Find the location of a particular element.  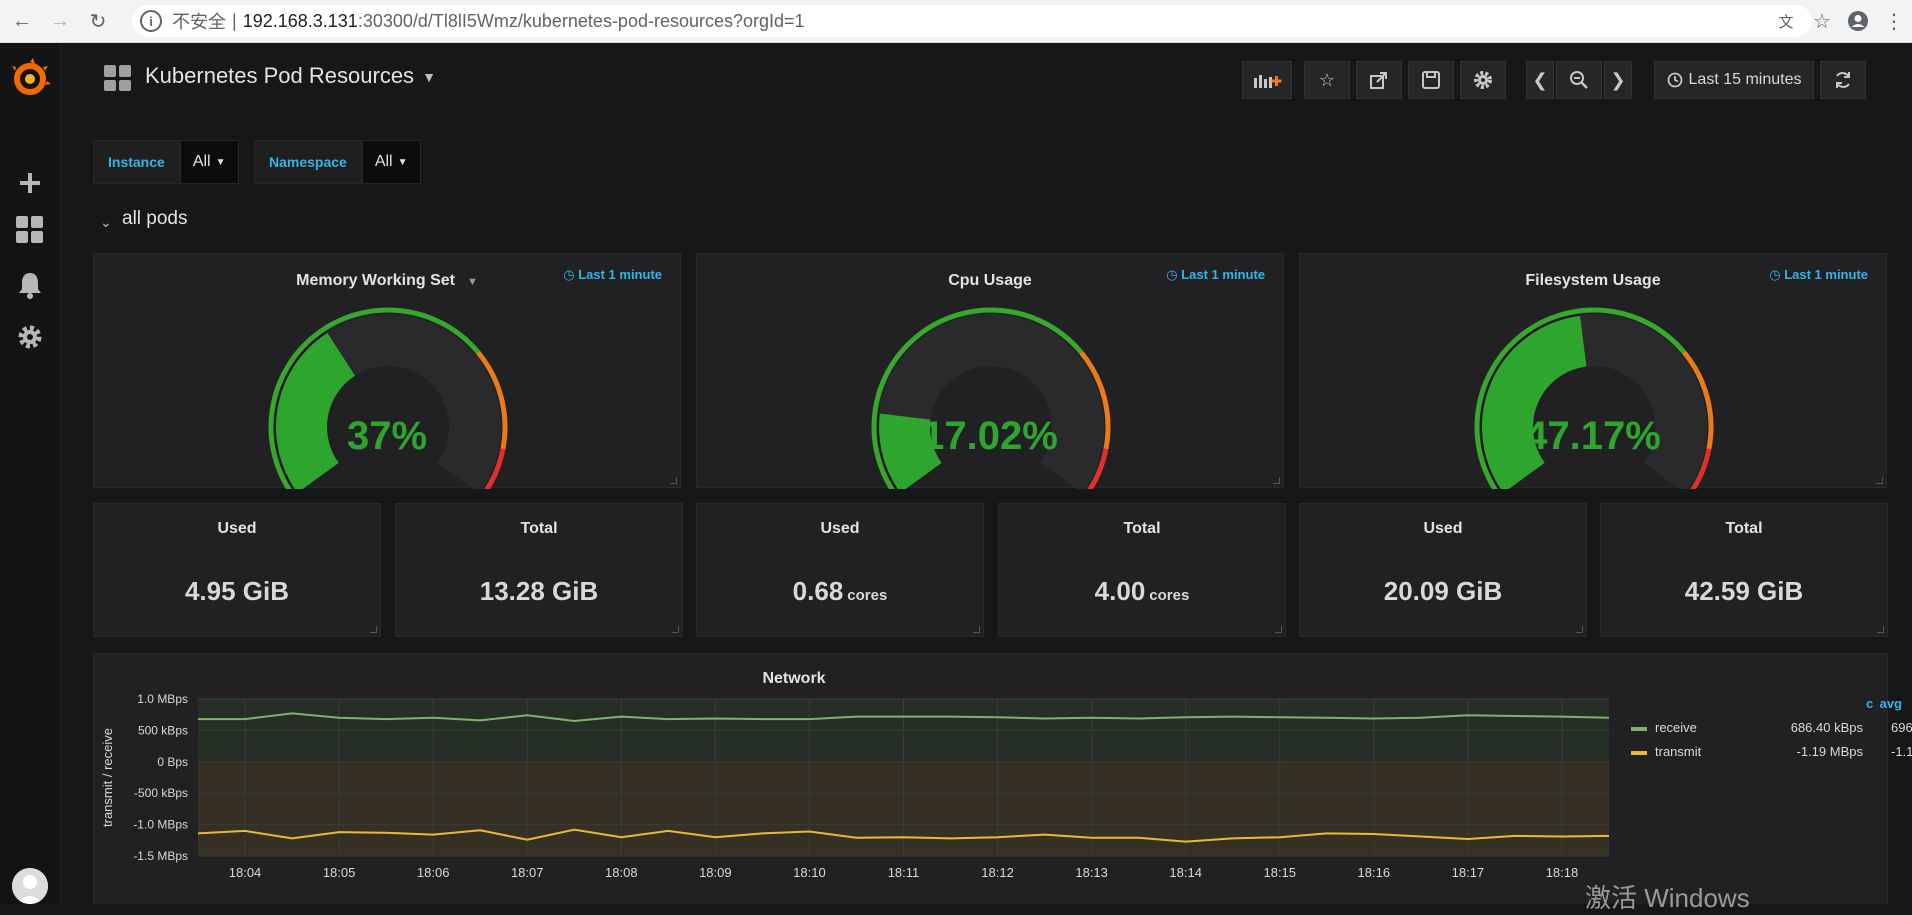

stat-unit: cores is located at coordinates (1169, 595).